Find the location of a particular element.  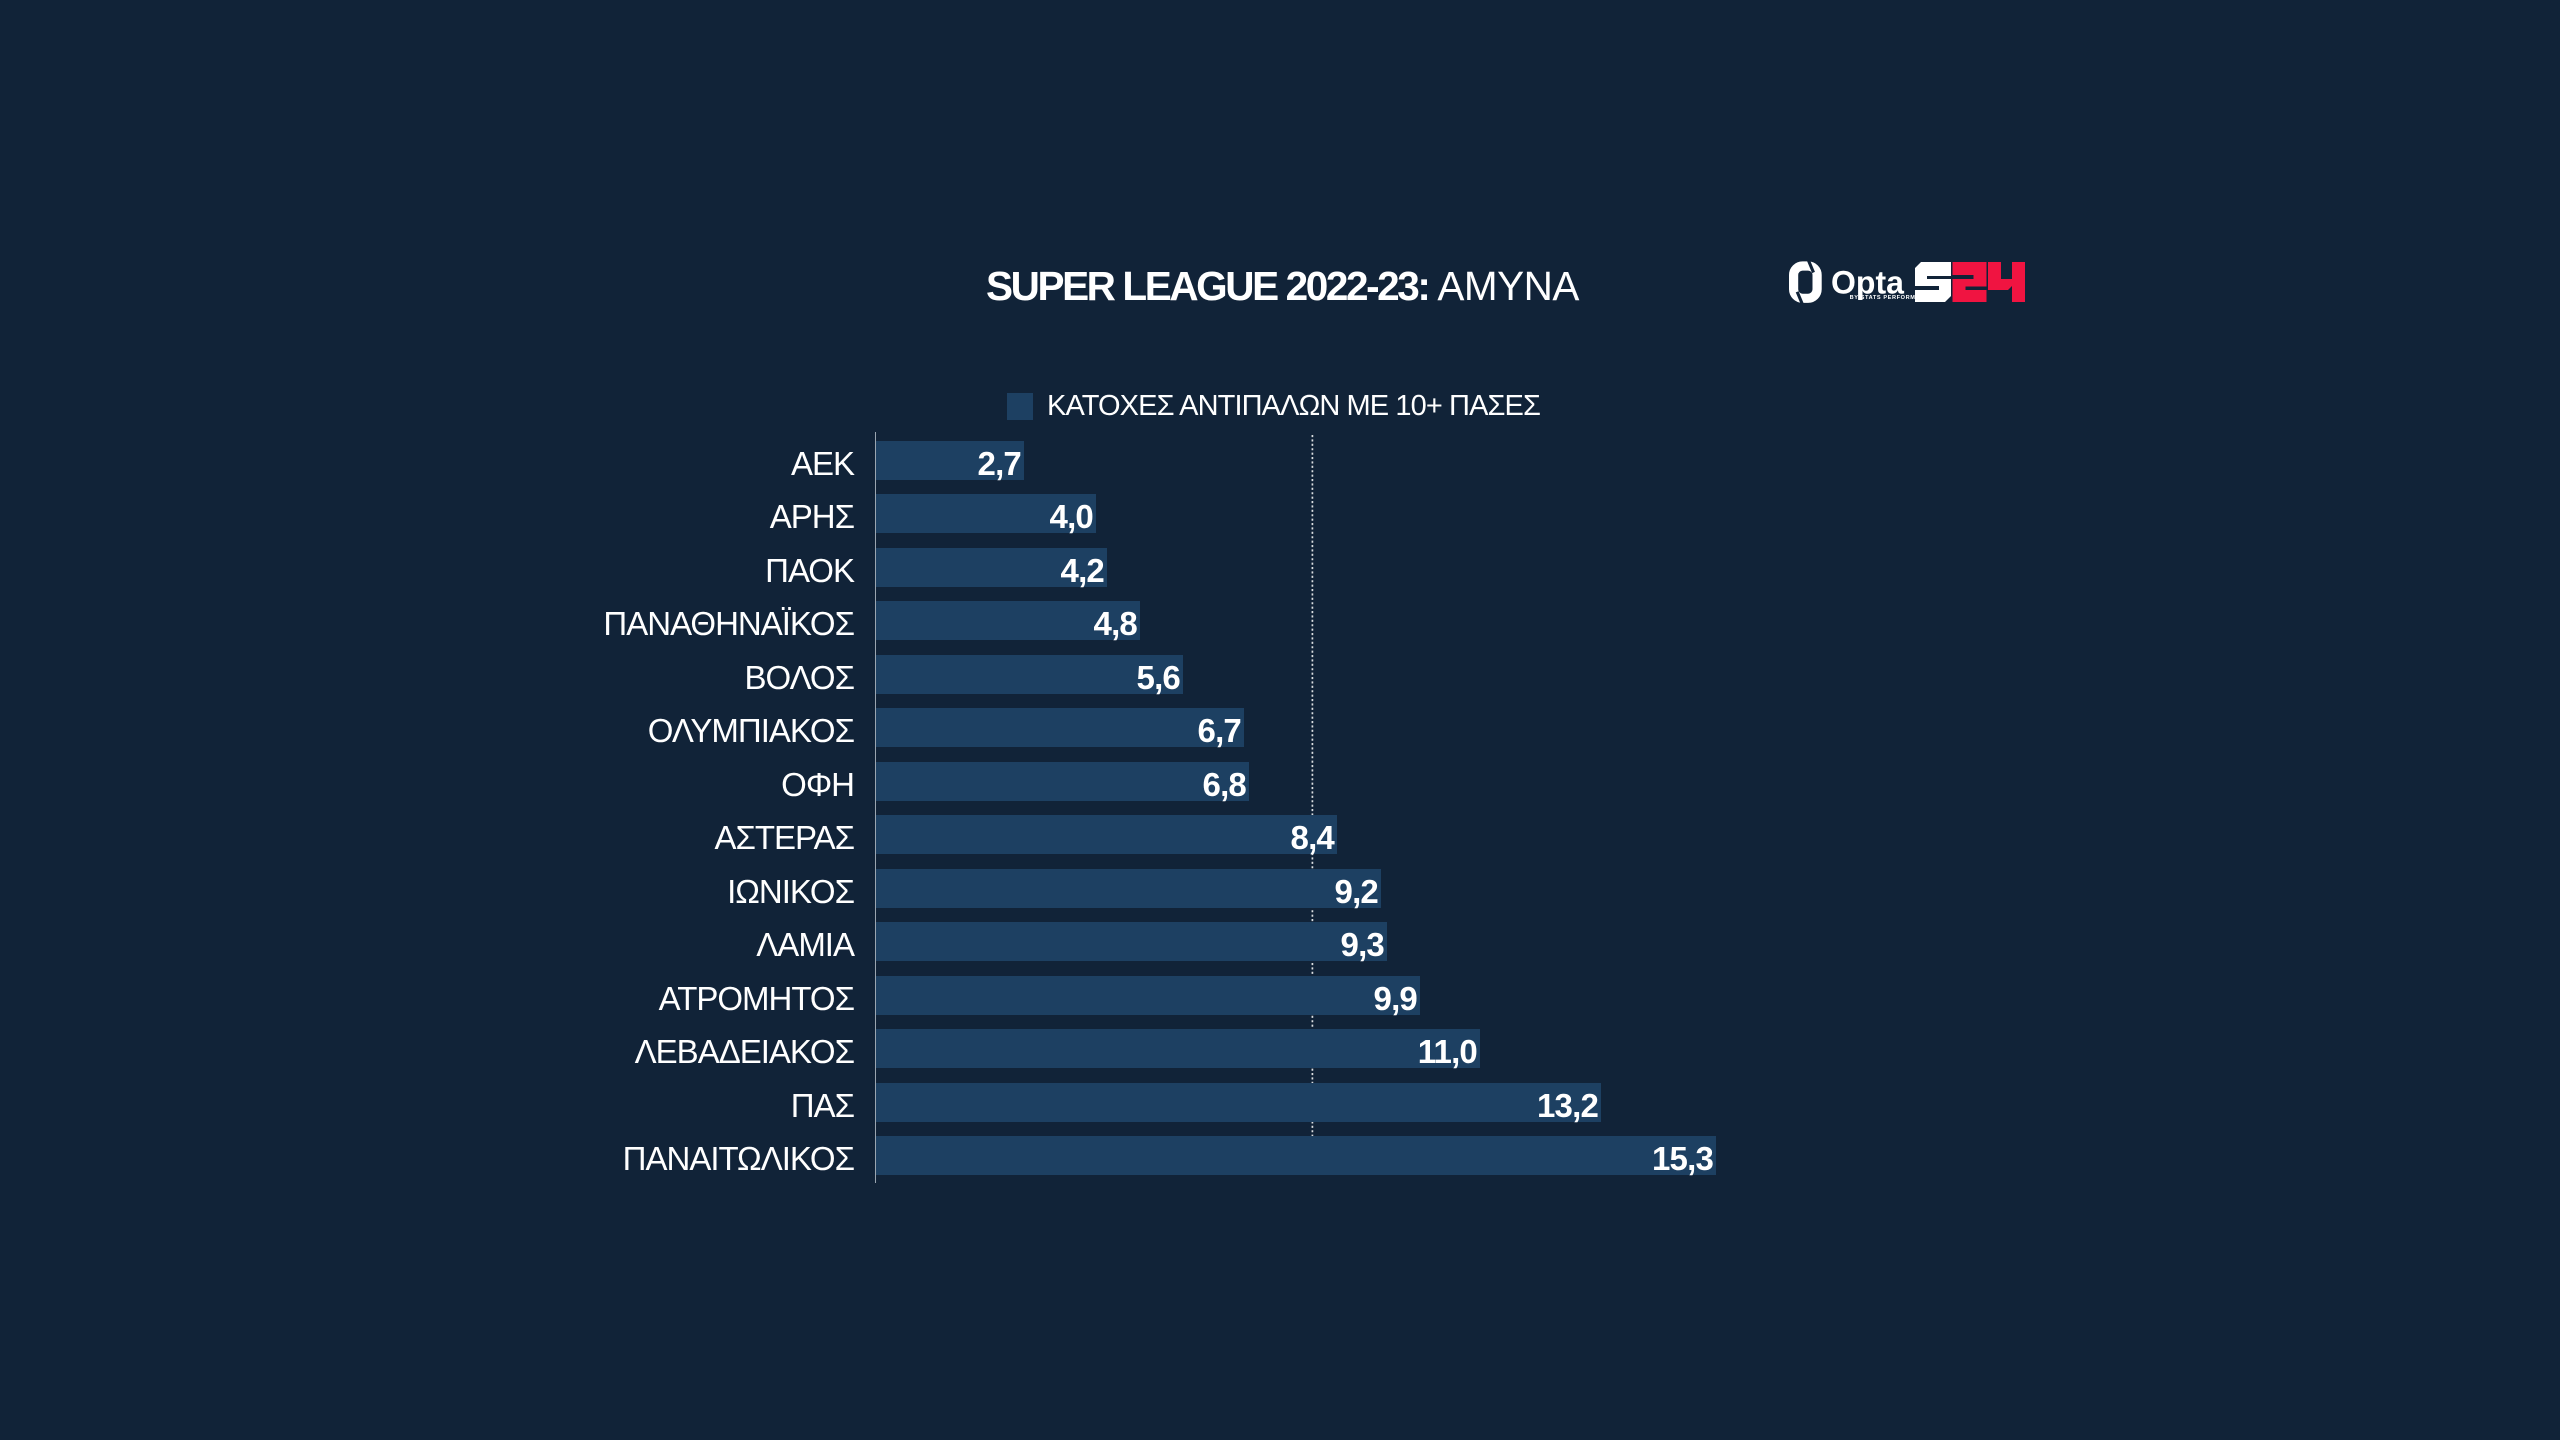

svg-text: Opta is located at coordinates (1867, 283).